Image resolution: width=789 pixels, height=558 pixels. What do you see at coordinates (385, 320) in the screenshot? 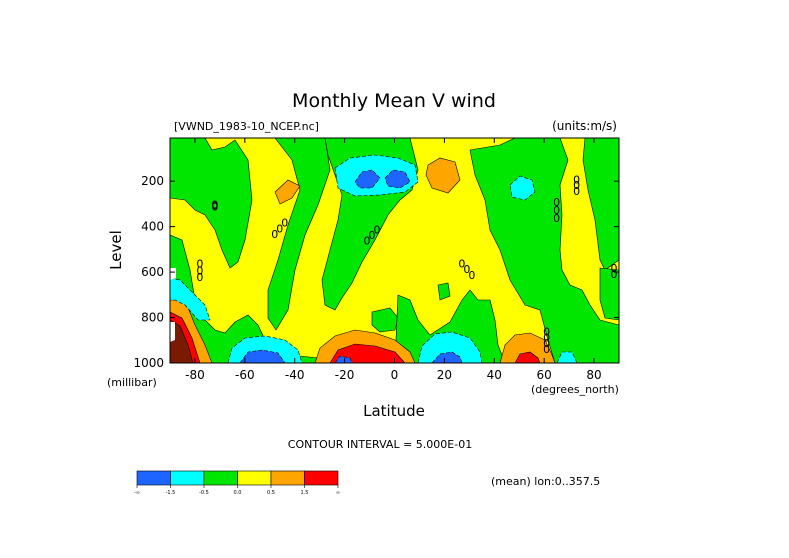
I see `green-region-equator-small` at bounding box center [385, 320].